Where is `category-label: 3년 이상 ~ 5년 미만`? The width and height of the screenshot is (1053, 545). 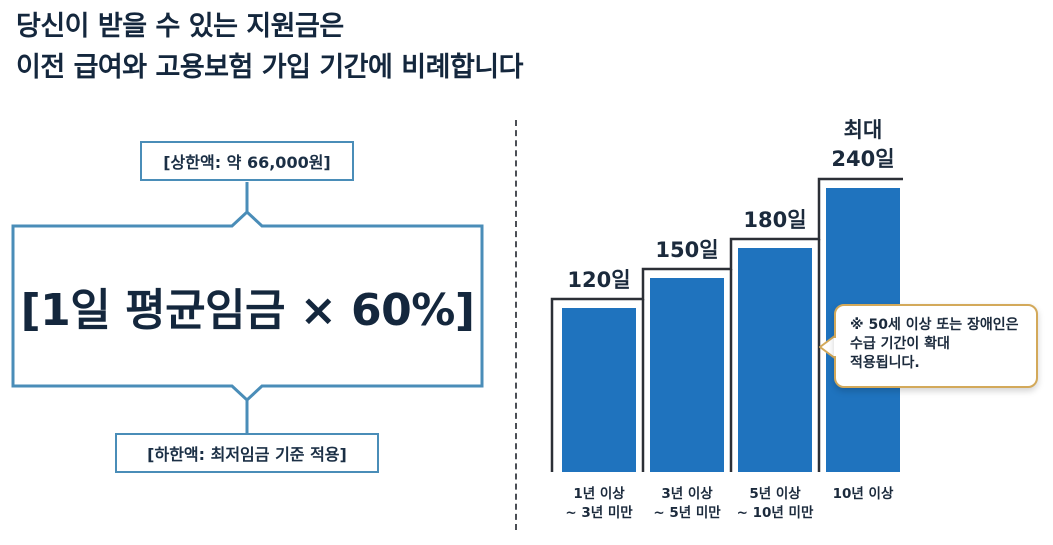
category-label: 3년 이상 ~ 5년 미만 is located at coordinates (687, 504).